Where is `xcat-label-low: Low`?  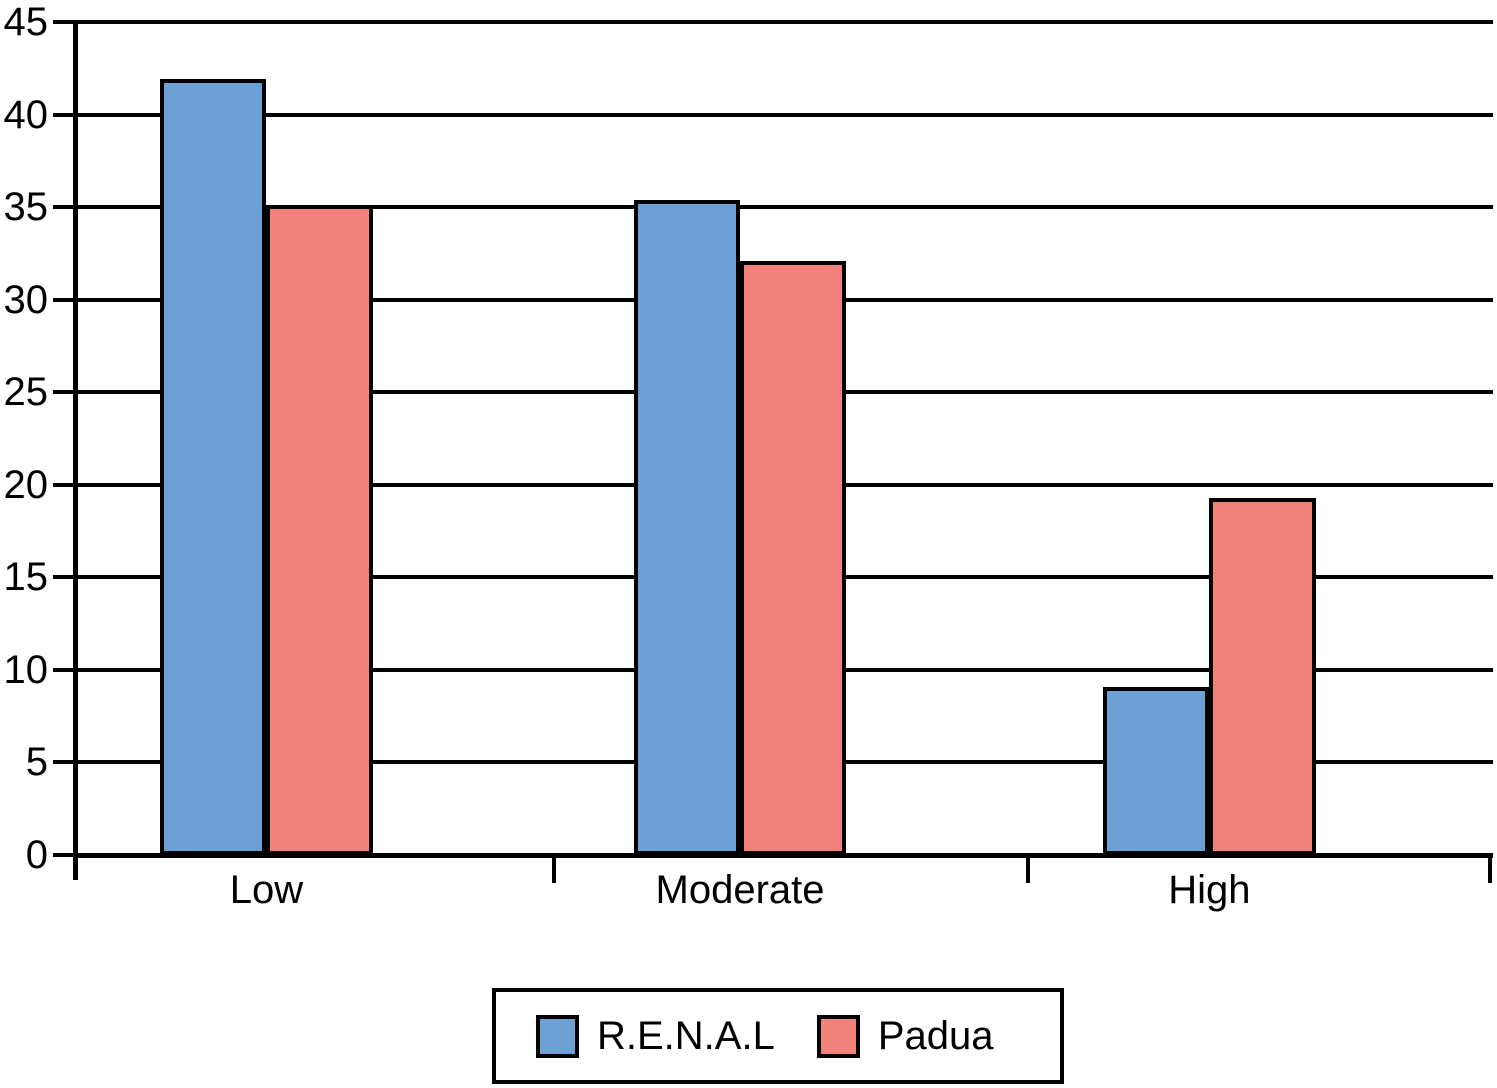
xcat-label-low: Low is located at coordinates (266, 890).